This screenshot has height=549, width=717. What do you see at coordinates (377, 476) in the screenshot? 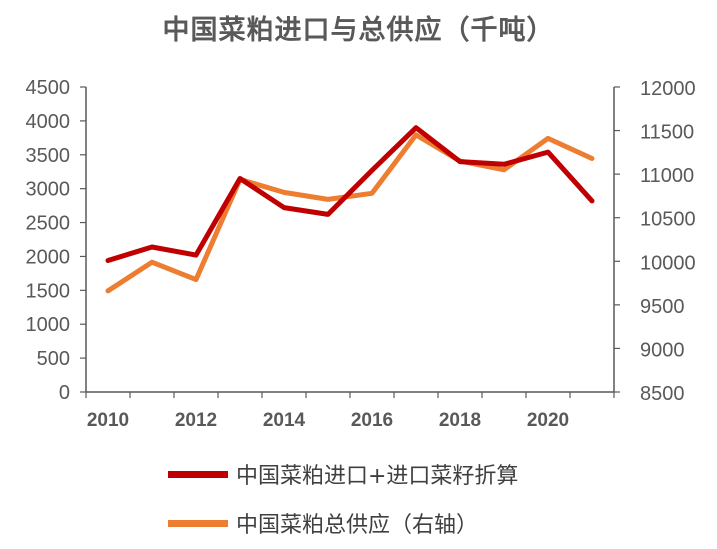
I see `legend-label-1: 中国菜粕进口+进口菜籽折算` at bounding box center [377, 476].